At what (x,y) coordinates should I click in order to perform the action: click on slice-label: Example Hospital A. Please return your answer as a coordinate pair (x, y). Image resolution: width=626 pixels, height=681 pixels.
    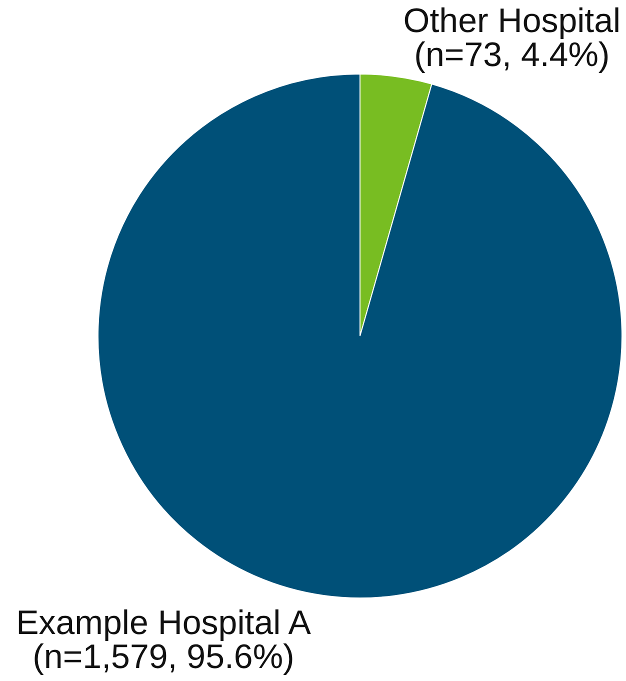
    Looking at the image, I should click on (164, 623).